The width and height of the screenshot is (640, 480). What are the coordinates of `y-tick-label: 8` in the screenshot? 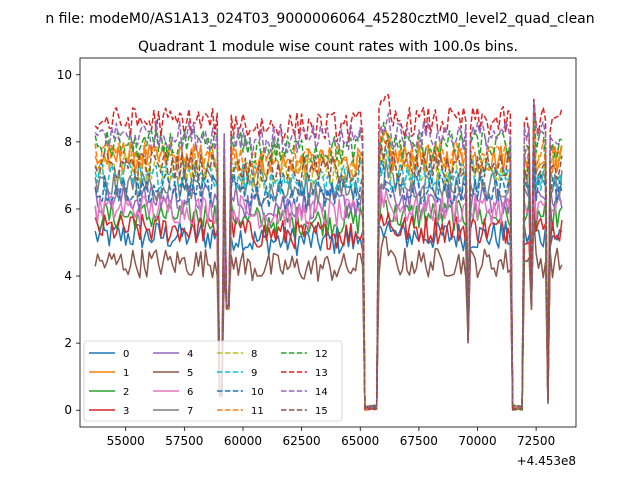 It's located at (68, 142).